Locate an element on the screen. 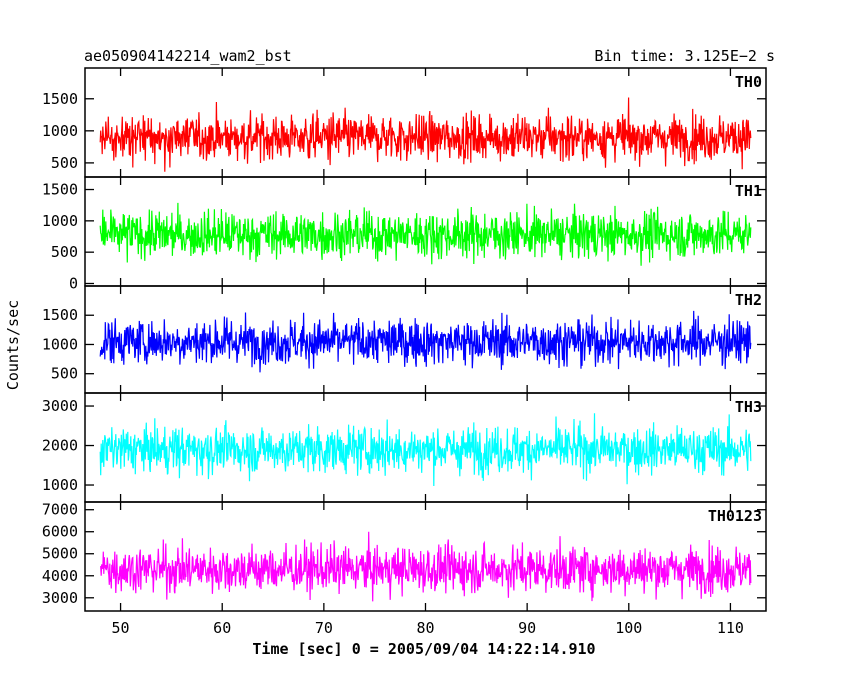 This screenshot has height=680, width=850. x-tick-label: 90 is located at coordinates (527, 628).